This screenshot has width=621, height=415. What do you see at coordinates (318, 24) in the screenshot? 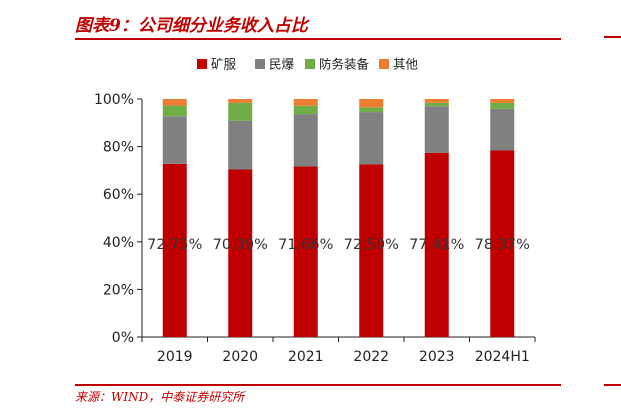
I see `title-bar: 图表9：公司细分业务收入占比` at bounding box center [318, 24].